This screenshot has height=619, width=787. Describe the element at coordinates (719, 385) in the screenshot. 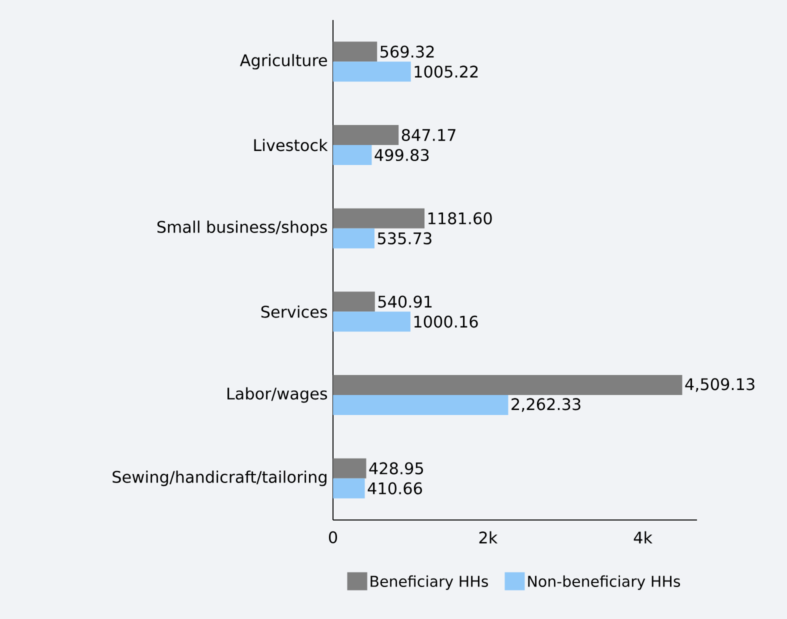

I see `data-label: 4,509.13` at that location.